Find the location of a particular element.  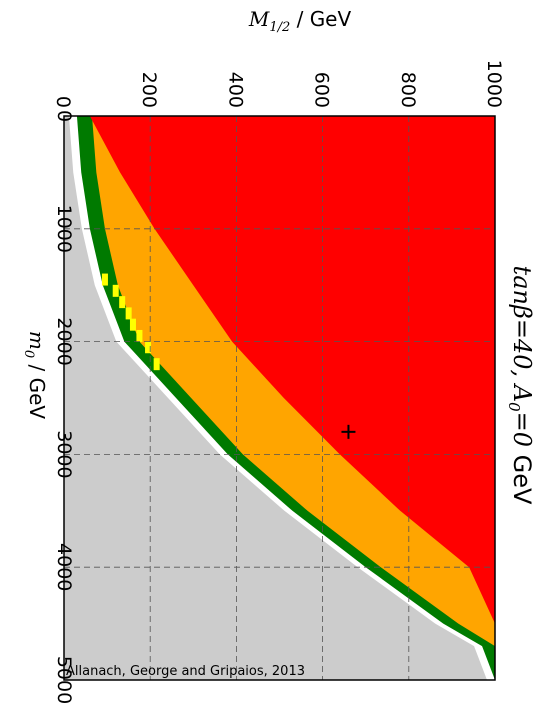

x-axis-subscript: 1/2 is located at coordinates (279, 27).